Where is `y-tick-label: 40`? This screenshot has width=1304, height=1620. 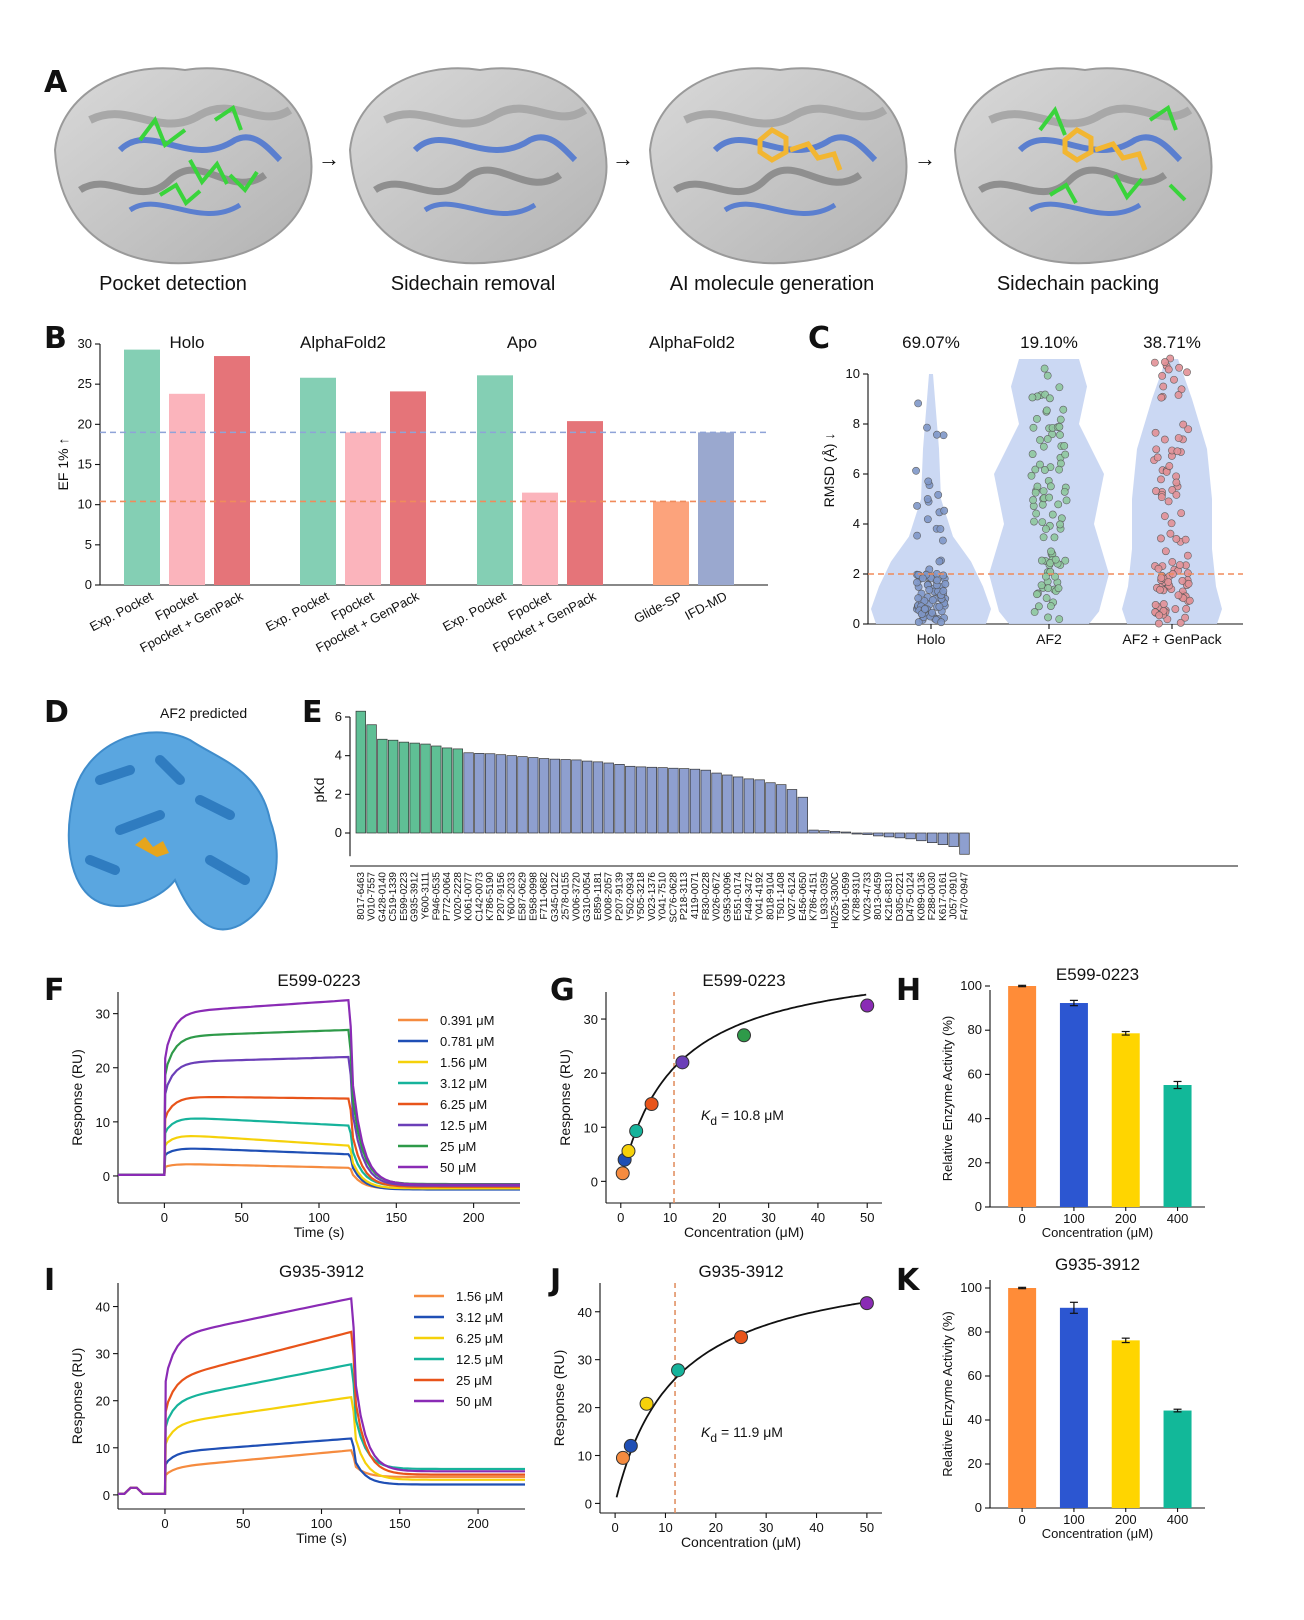 y-tick-label: 40 is located at coordinates (975, 1118).